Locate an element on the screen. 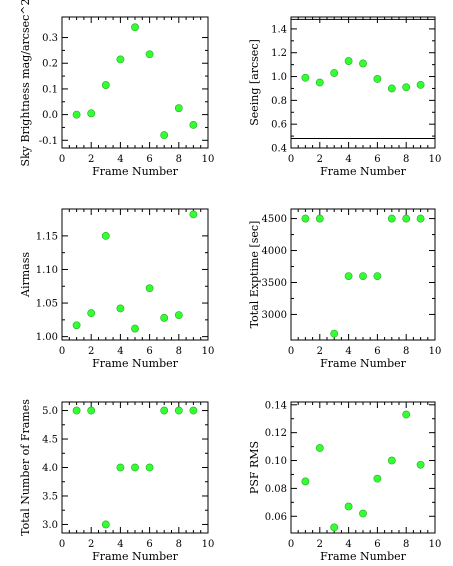 This screenshot has width=453, height=566. y-axis-label: PSF RMS is located at coordinates (254, 467).